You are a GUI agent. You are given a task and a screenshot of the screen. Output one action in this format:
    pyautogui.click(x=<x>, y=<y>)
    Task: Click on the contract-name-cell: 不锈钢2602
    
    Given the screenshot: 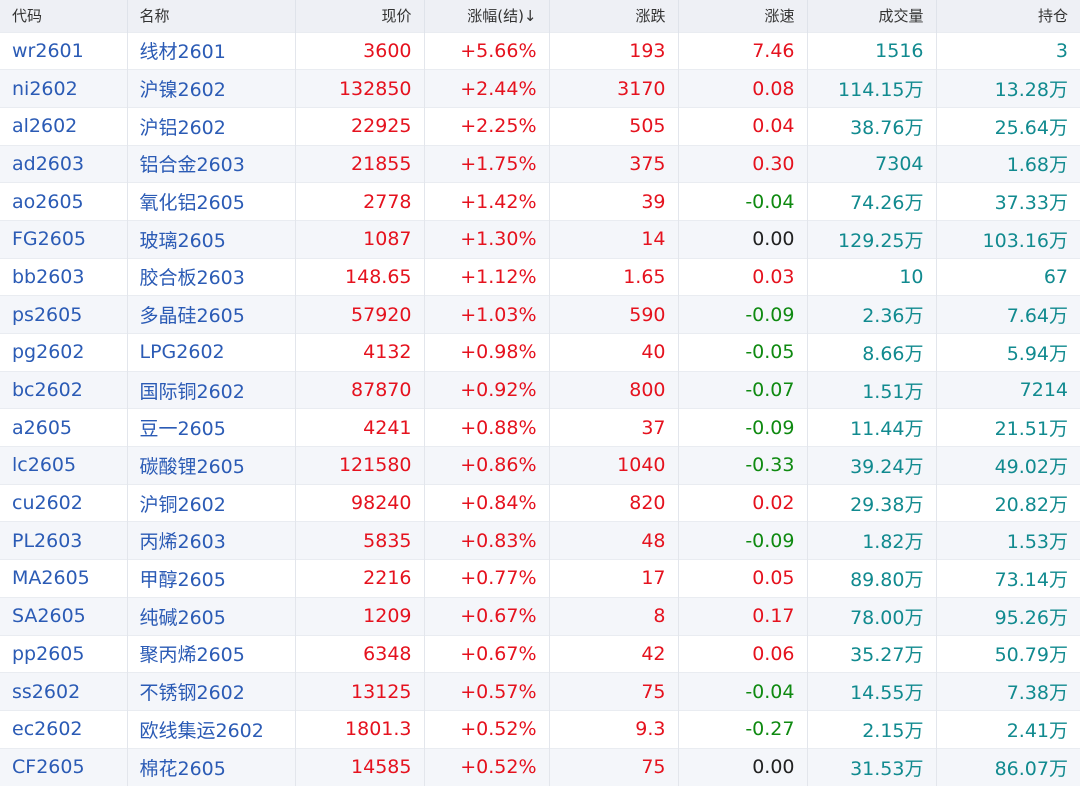 What is the action you would take?
    pyautogui.click(x=211, y=691)
    